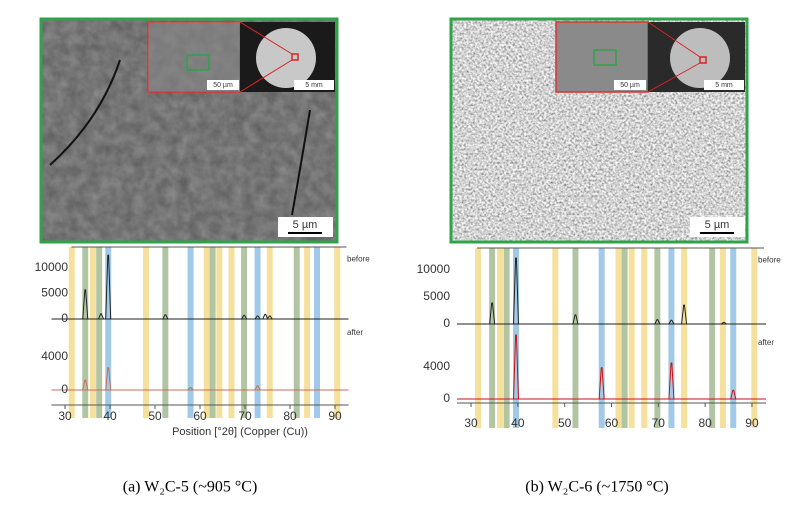 The width and height of the screenshot is (799, 515). What do you see at coordinates (240, 432) in the screenshot?
I see `x-axis-label: Position [°2θ] (Copper (Cu))` at bounding box center [240, 432].